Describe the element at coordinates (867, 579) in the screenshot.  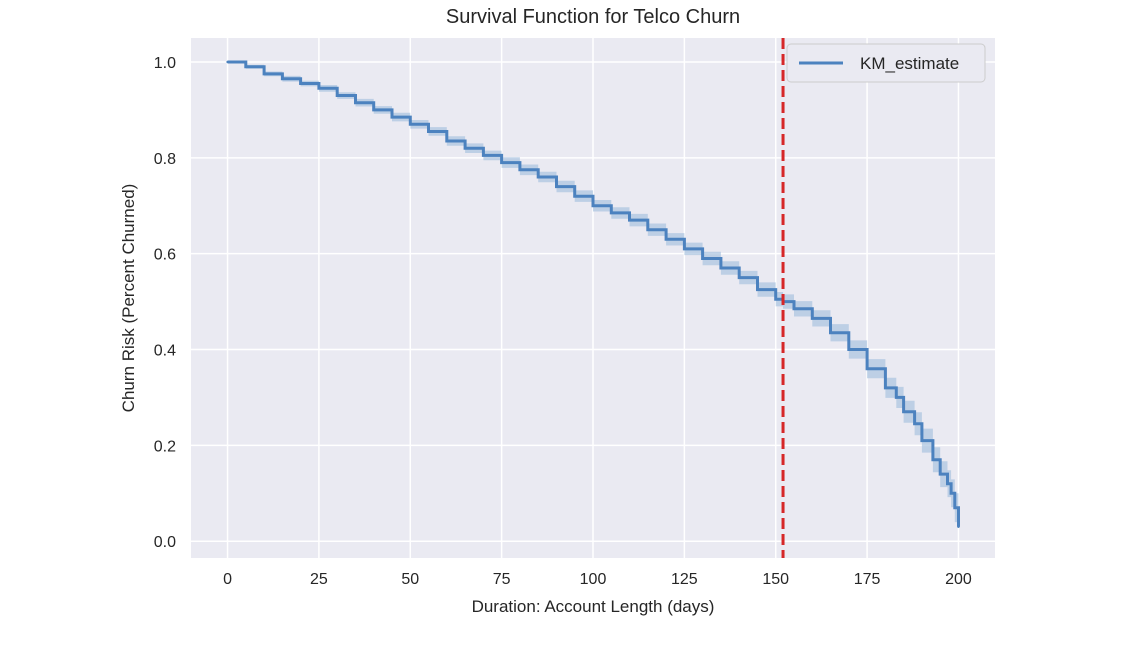
I see `x-tick-label: 175` at that location.